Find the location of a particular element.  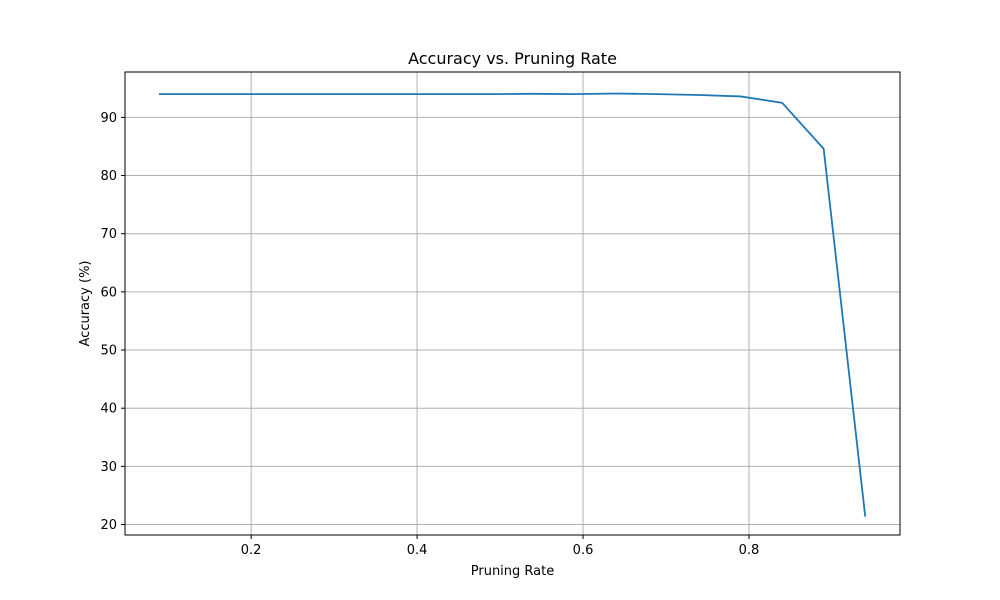

y-tick-label: 80 is located at coordinates (108, 176).